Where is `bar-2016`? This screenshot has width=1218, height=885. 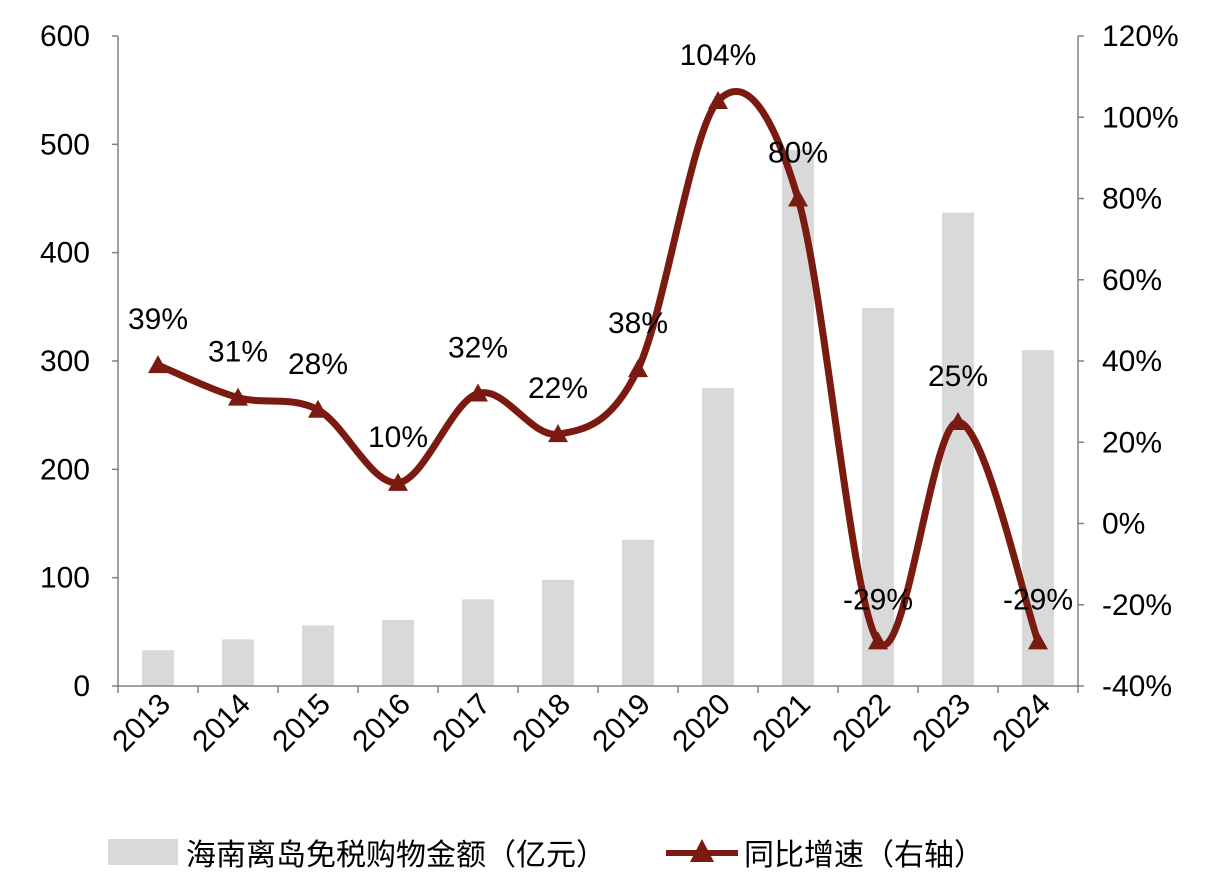
bar-2016 is located at coordinates (398, 652).